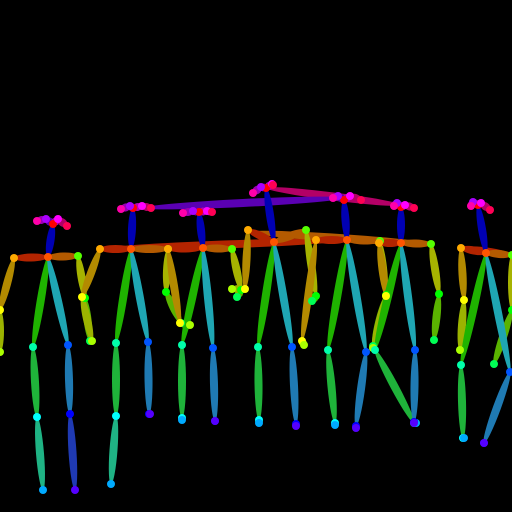  What do you see at coordinates (510, 255) in the screenshot?
I see `person-7-joint-left-shoulder` at bounding box center [510, 255].